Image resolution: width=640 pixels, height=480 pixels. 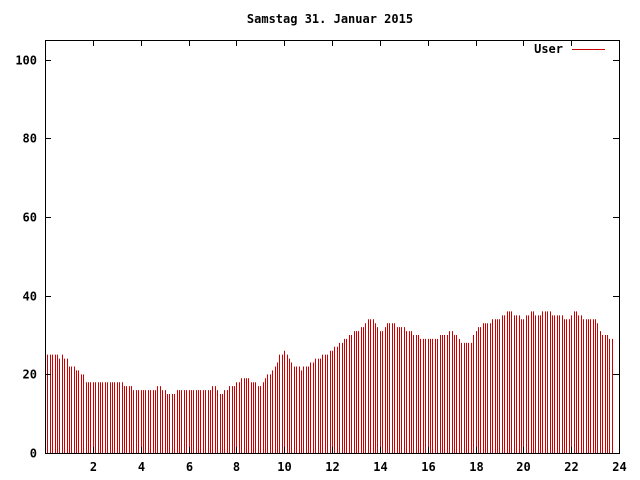 What do you see at coordinates (141, 467) in the screenshot?
I see `x-tick-label: 4` at bounding box center [141, 467].